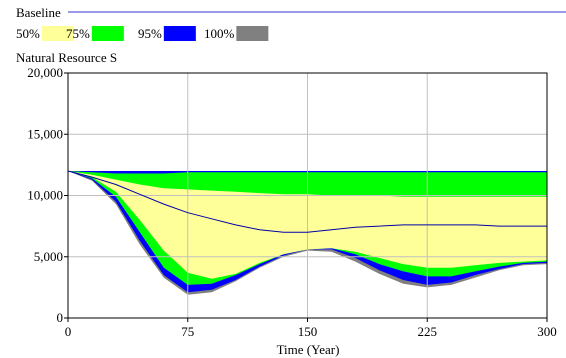  Describe the element at coordinates (308, 331) in the screenshot. I see `x-tick-label-2: 150` at that location.